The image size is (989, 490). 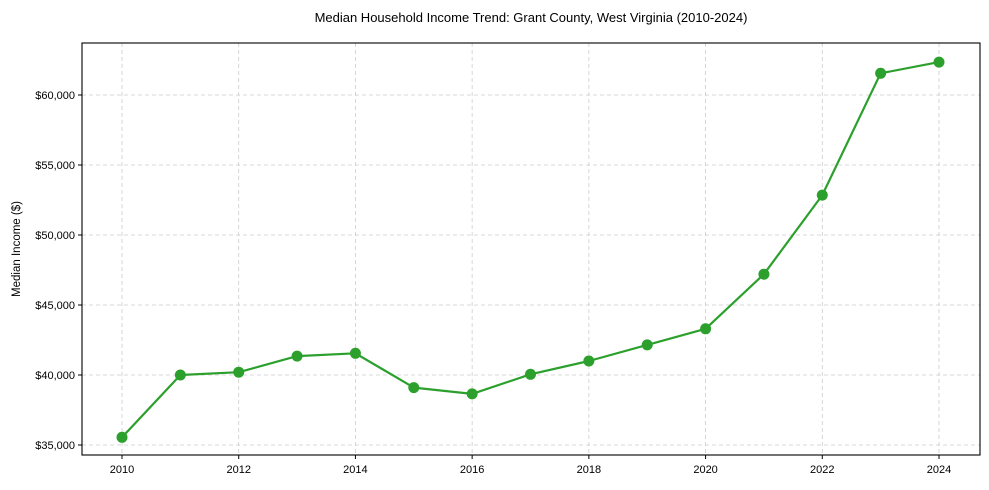 What do you see at coordinates (55, 236) in the screenshot?
I see `y-tick-label: $50,000` at bounding box center [55, 236].